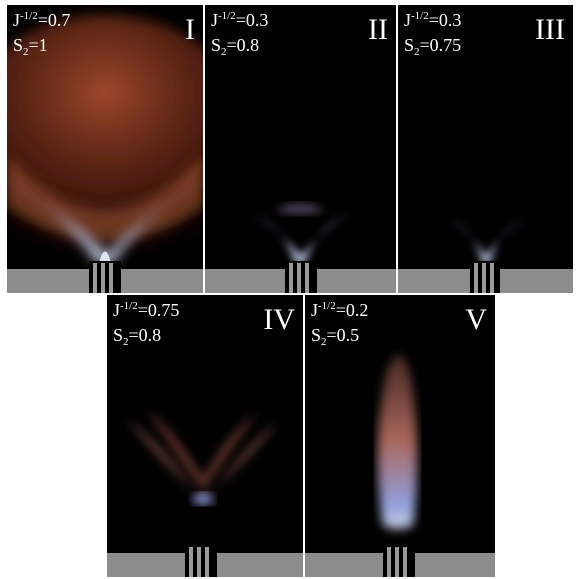  I want to click on parameters-label-i: J-1/2=0.7 S2=1, so click(42, 34).